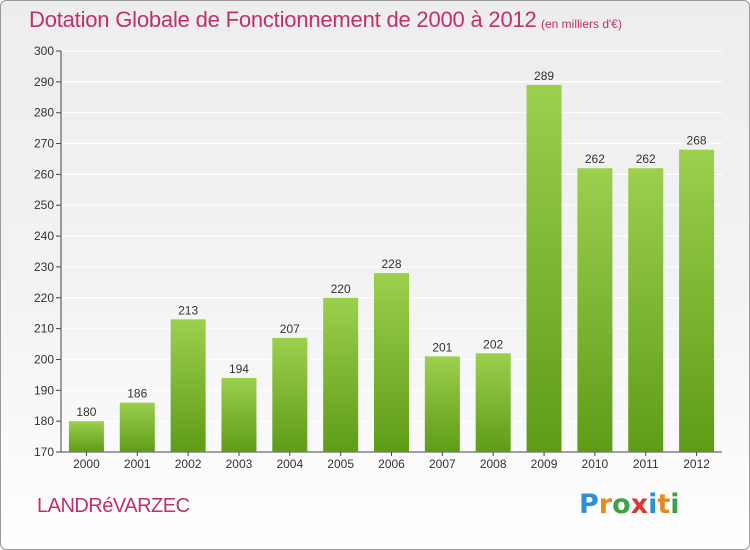 The width and height of the screenshot is (750, 550). What do you see at coordinates (544, 76) in the screenshot?
I see `bar-value-label: 289` at bounding box center [544, 76].